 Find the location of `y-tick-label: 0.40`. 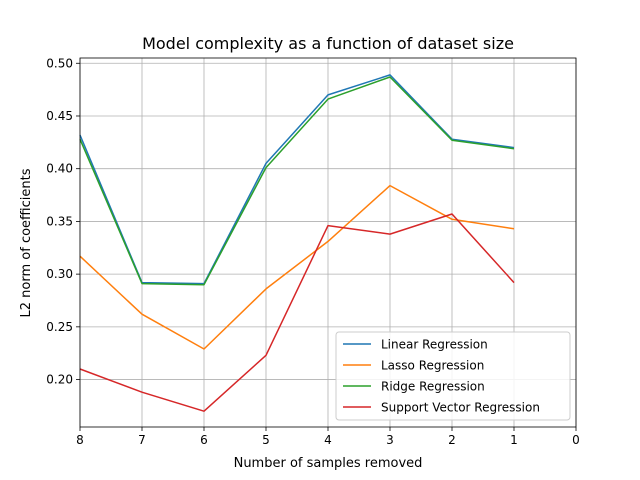

y-tick-label: 0.40 is located at coordinates (59, 169).